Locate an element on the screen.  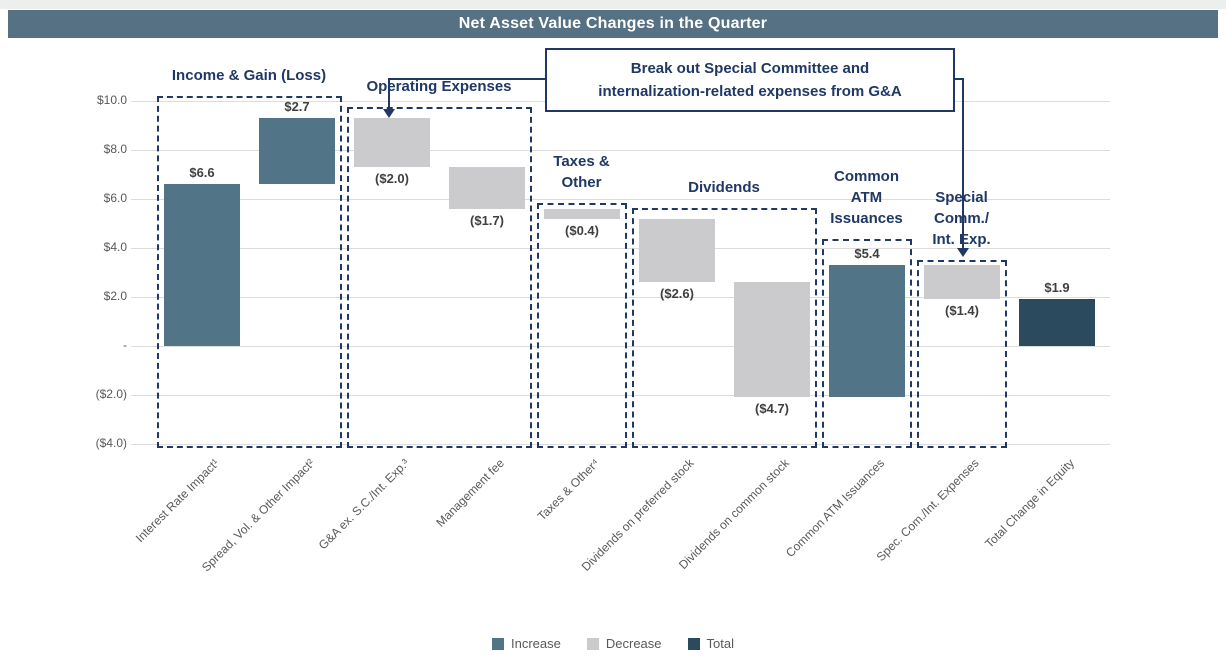
group-label-line: Issuances is located at coordinates (866, 219).